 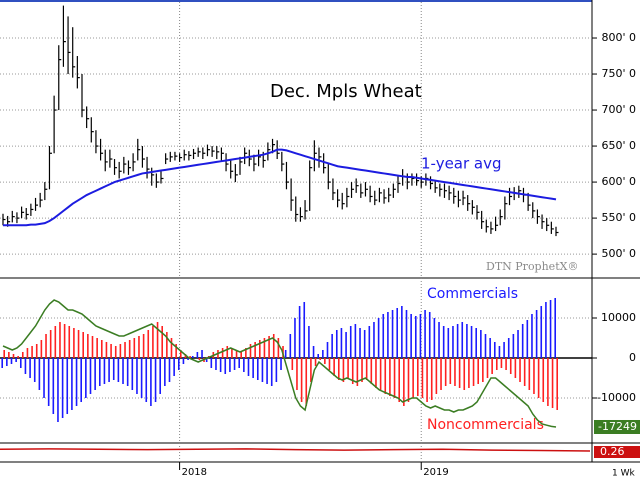 I want to click on indicator-line, so click(x=295, y=450).